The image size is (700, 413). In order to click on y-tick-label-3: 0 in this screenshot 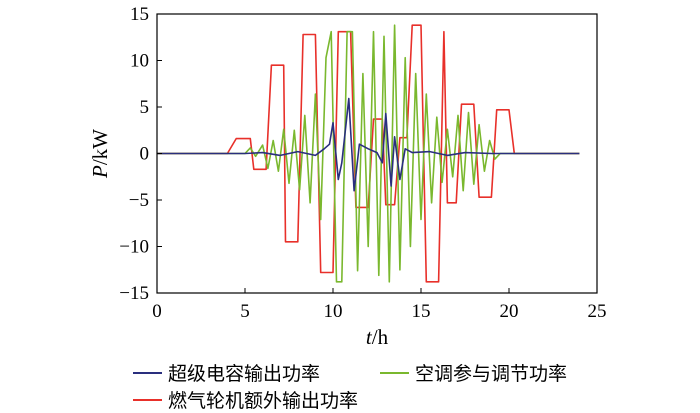, I will do `click(145, 154)`.